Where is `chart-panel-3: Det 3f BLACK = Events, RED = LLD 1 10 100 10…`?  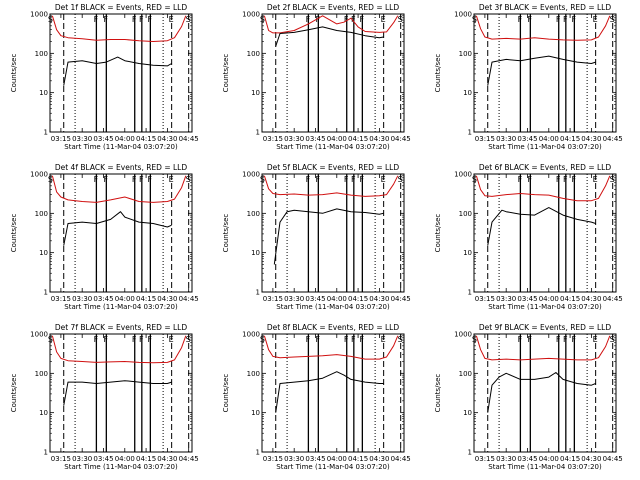 chart-panel-3: Det 3f BLACK = Events, RED = LLD 1 10 100 10… is located at coordinates (528, 77).